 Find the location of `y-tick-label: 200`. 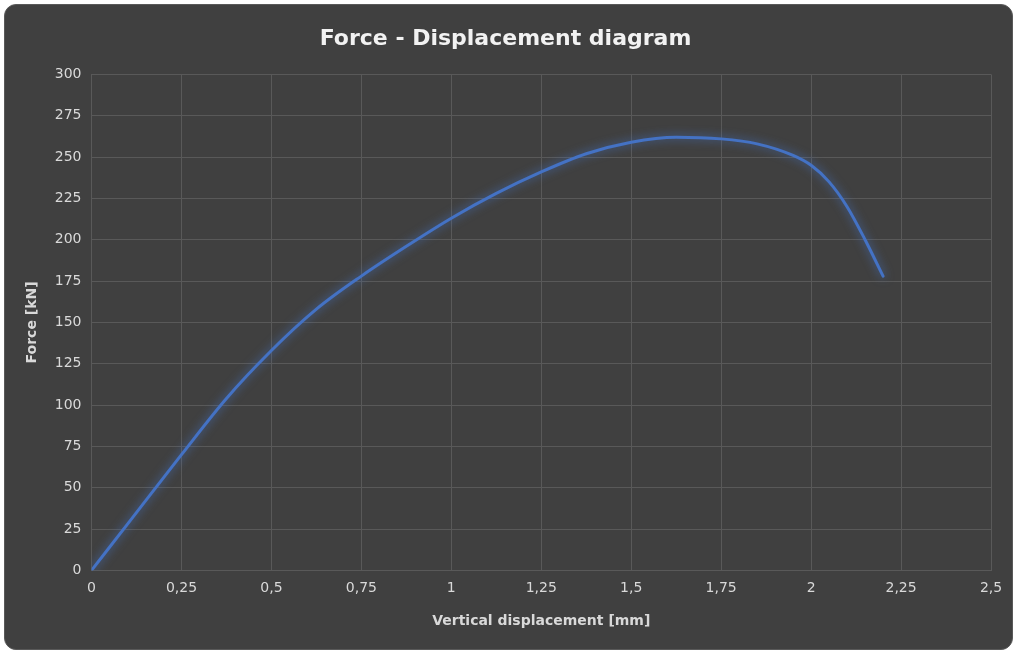

y-tick-label: 200 is located at coordinates (68, 238).